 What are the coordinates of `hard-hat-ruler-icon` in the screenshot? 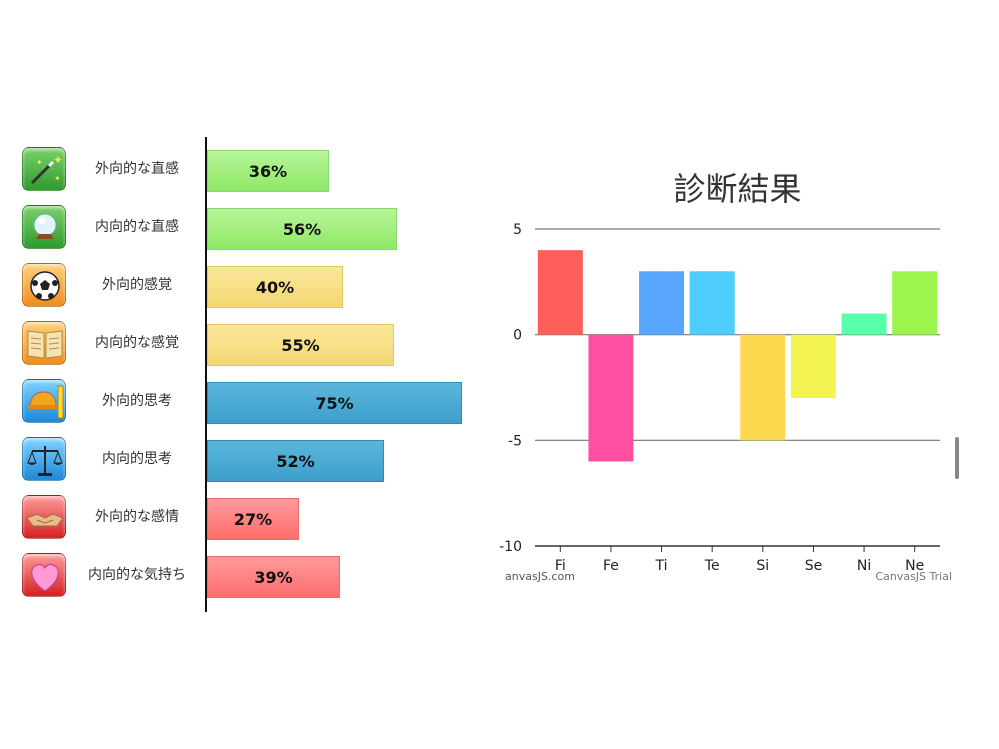 It's located at (44, 401).